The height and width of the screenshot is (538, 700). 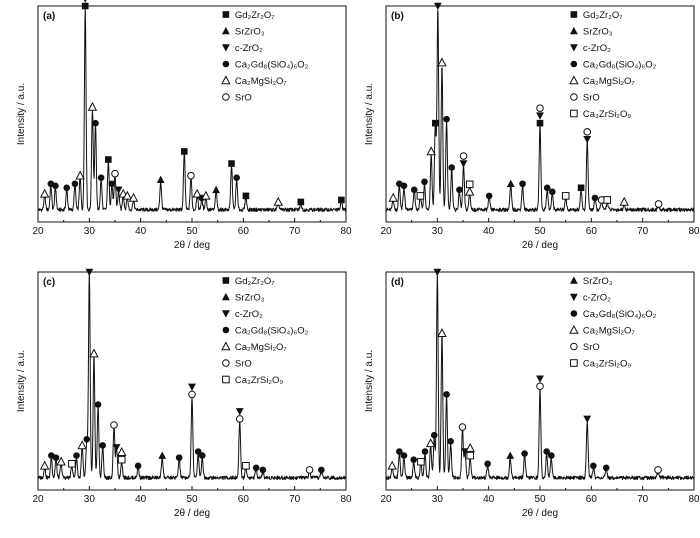 What do you see at coordinates (192, 513) in the screenshot?
I see `x-axis-label: 2θ / deg` at bounding box center [192, 513].